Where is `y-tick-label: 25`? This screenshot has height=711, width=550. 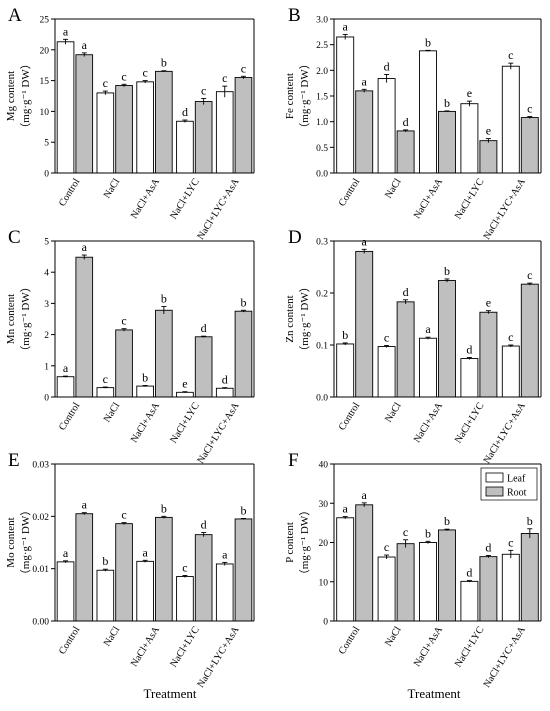
y-tick-label: 25 is located at coordinates (45, 21).